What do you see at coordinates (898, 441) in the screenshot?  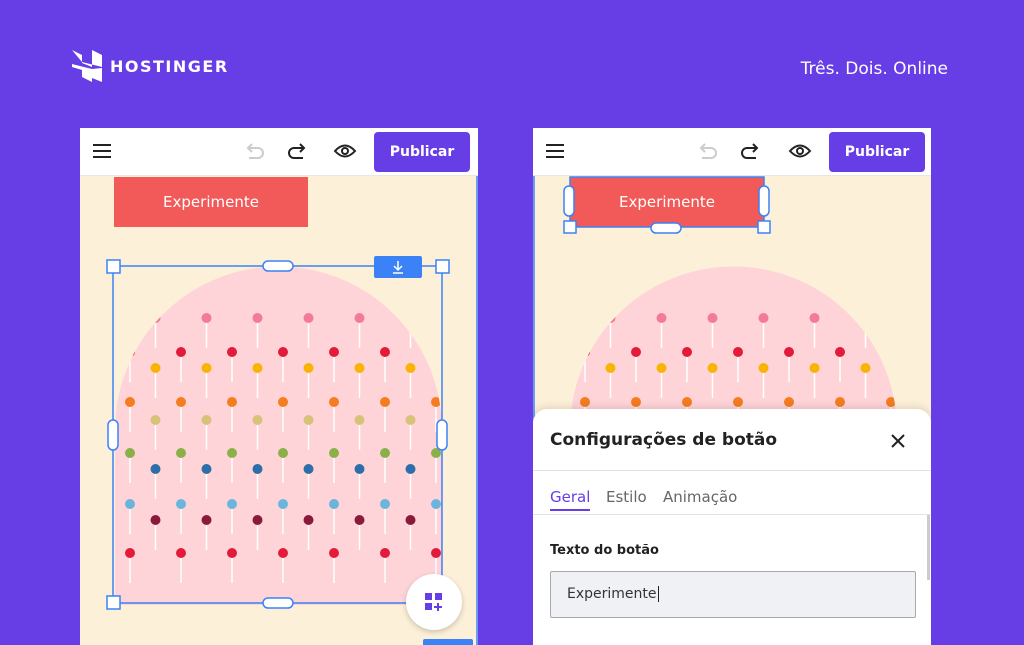 I see `close-button` at bounding box center [898, 441].